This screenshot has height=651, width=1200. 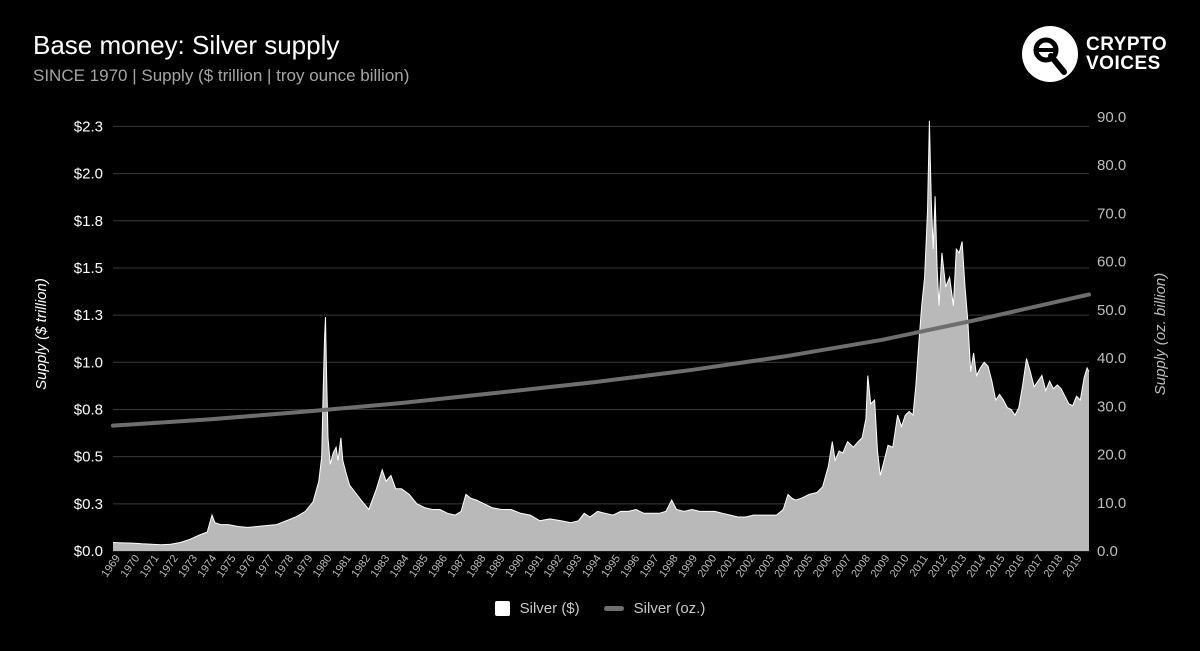 I want to click on x-tick-label: 1989, so click(x=496, y=566).